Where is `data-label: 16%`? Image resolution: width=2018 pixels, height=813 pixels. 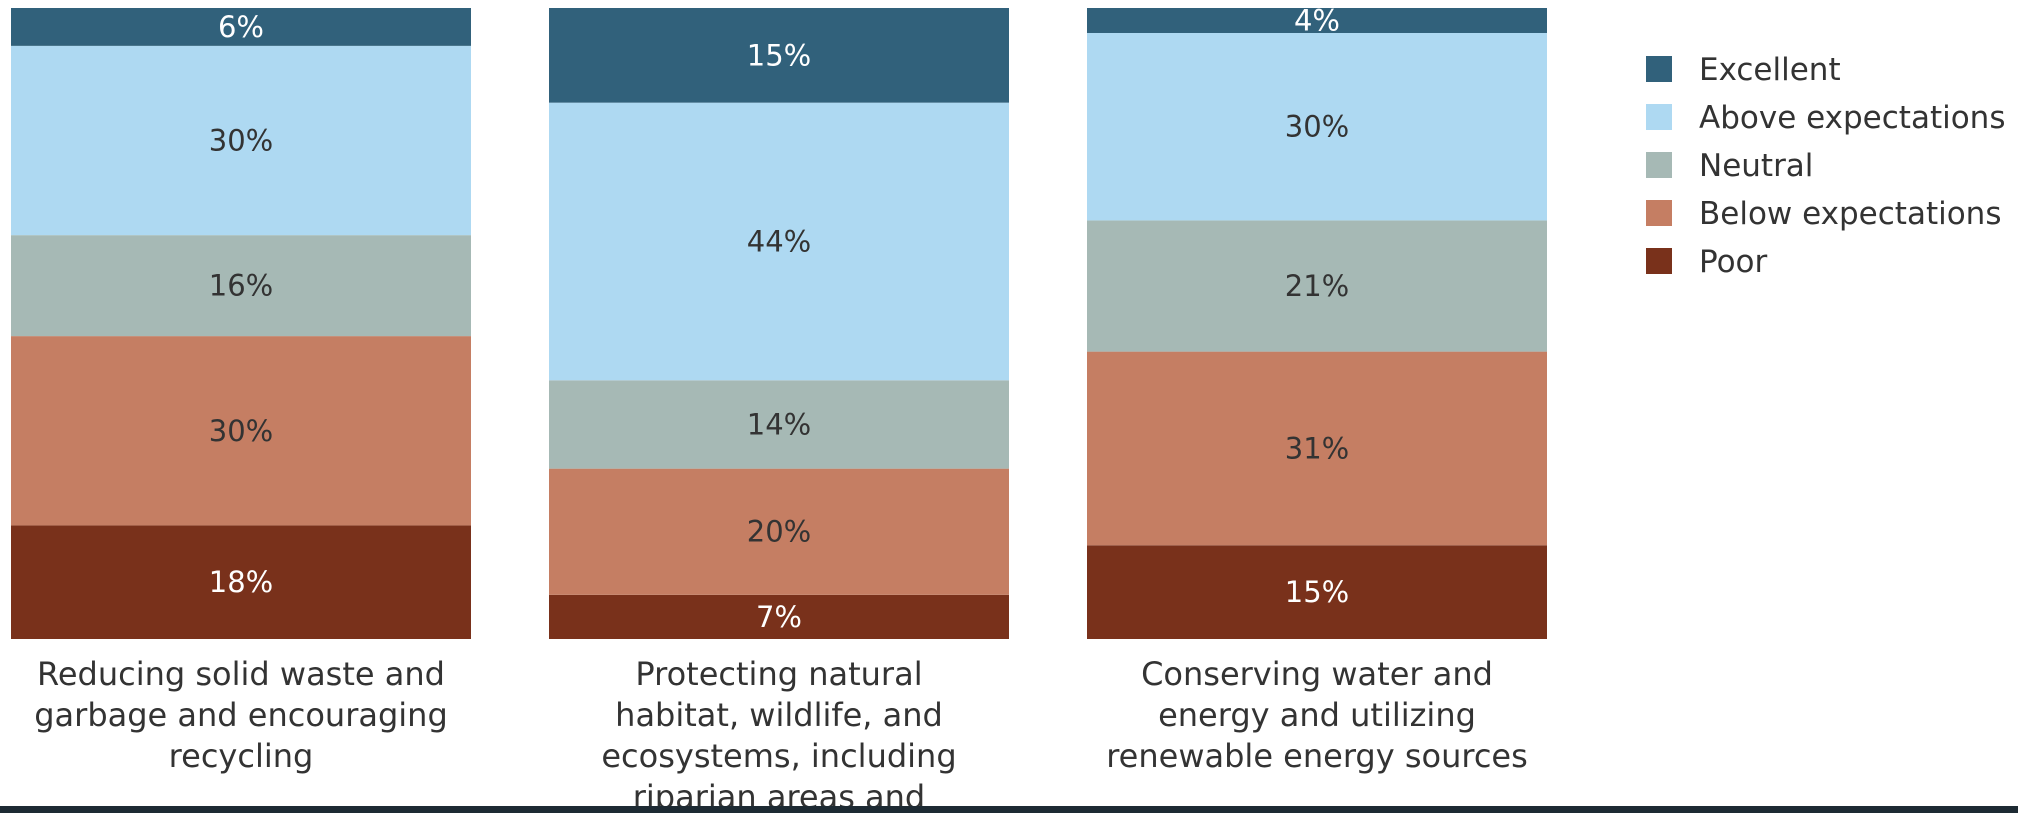
data-label: 16% is located at coordinates (241, 286).